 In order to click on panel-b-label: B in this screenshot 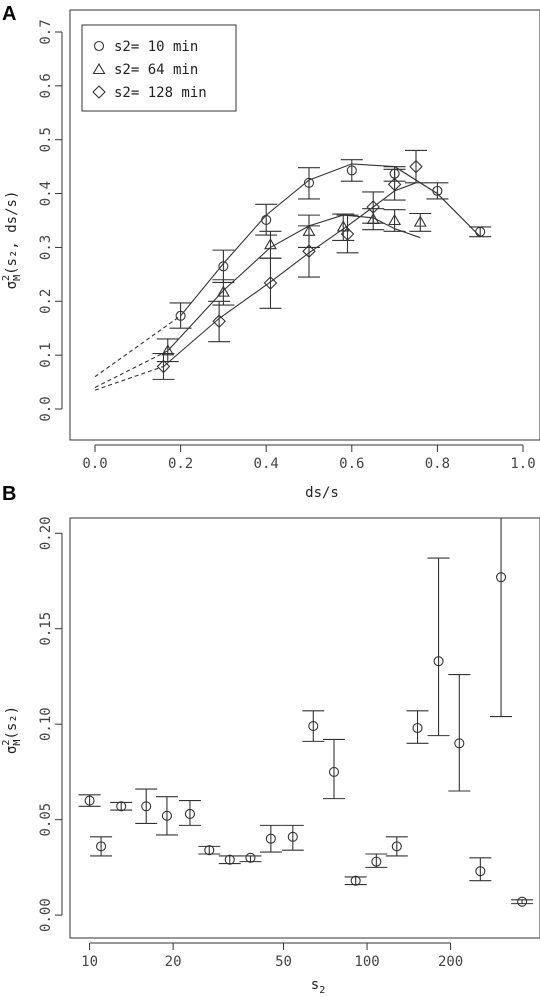, I will do `click(9, 494)`.